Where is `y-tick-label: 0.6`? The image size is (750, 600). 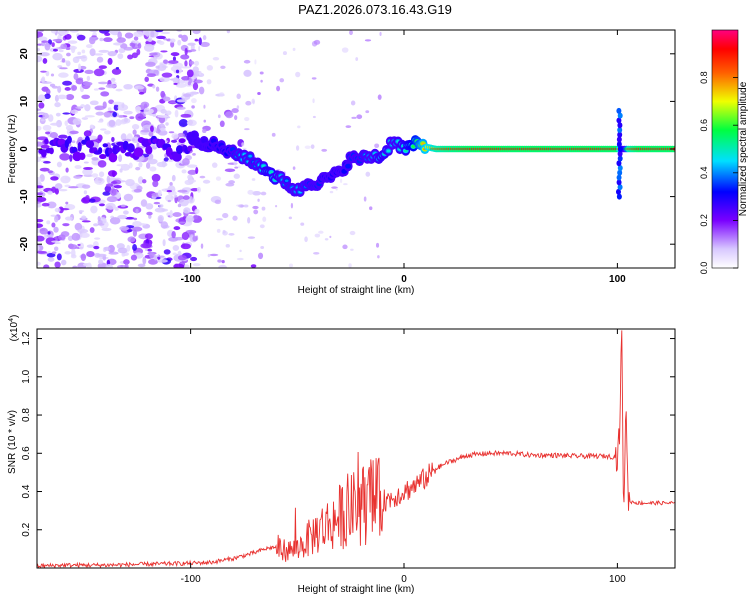
y-tick-label: 0.6 is located at coordinates (26, 453).